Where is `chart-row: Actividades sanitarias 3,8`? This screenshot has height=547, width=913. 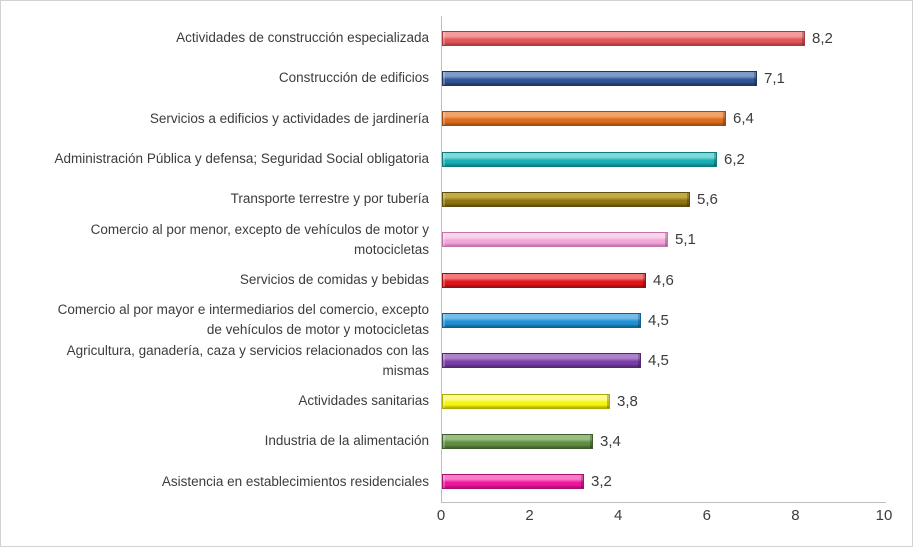
chart-row: Actividades sanitarias 3,8 is located at coordinates (456, 401).